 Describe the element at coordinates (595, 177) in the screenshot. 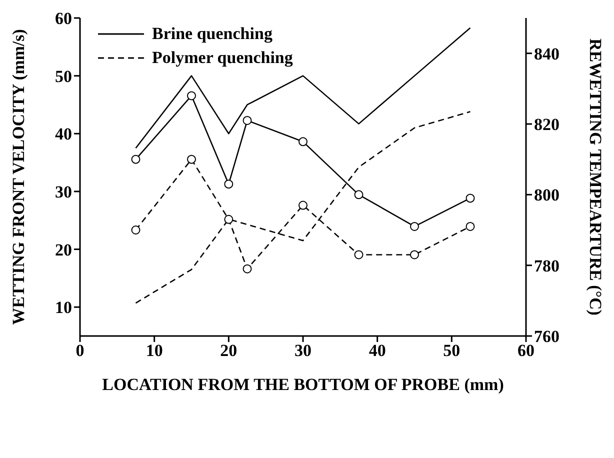

I see `y2-axis-title: REWETTING TEMPEARTURE (°C)` at that location.